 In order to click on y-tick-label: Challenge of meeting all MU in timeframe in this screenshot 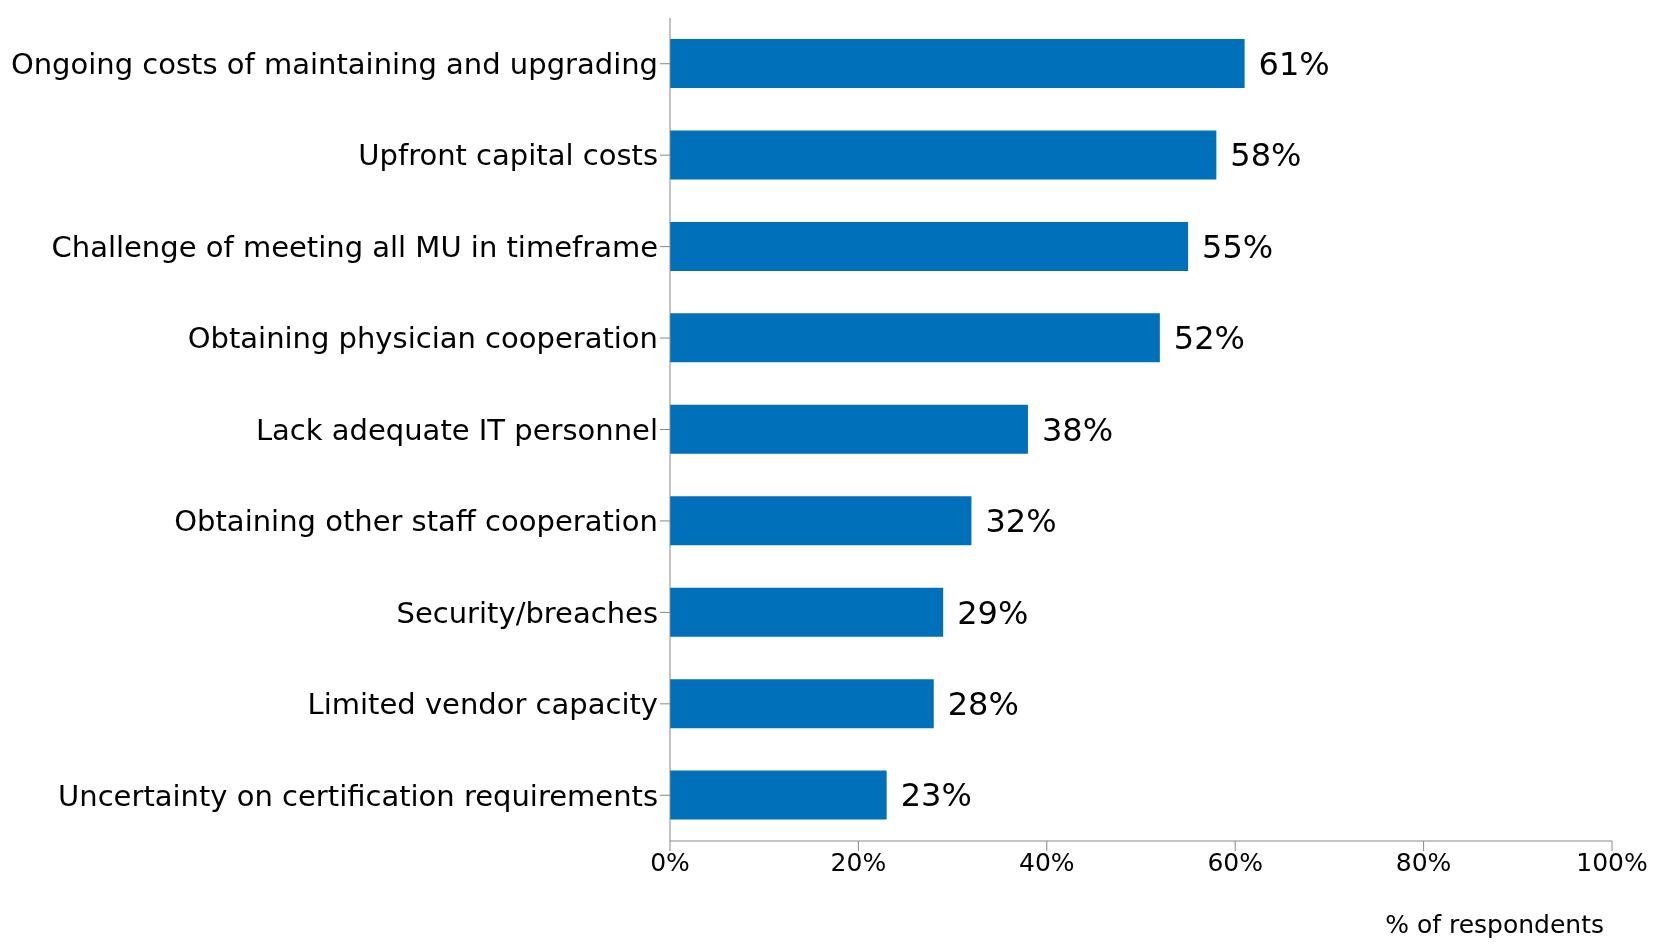, I will do `click(354, 246)`.